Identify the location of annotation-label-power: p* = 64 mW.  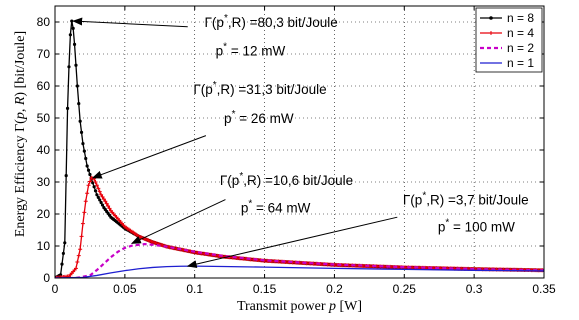
(276, 206).